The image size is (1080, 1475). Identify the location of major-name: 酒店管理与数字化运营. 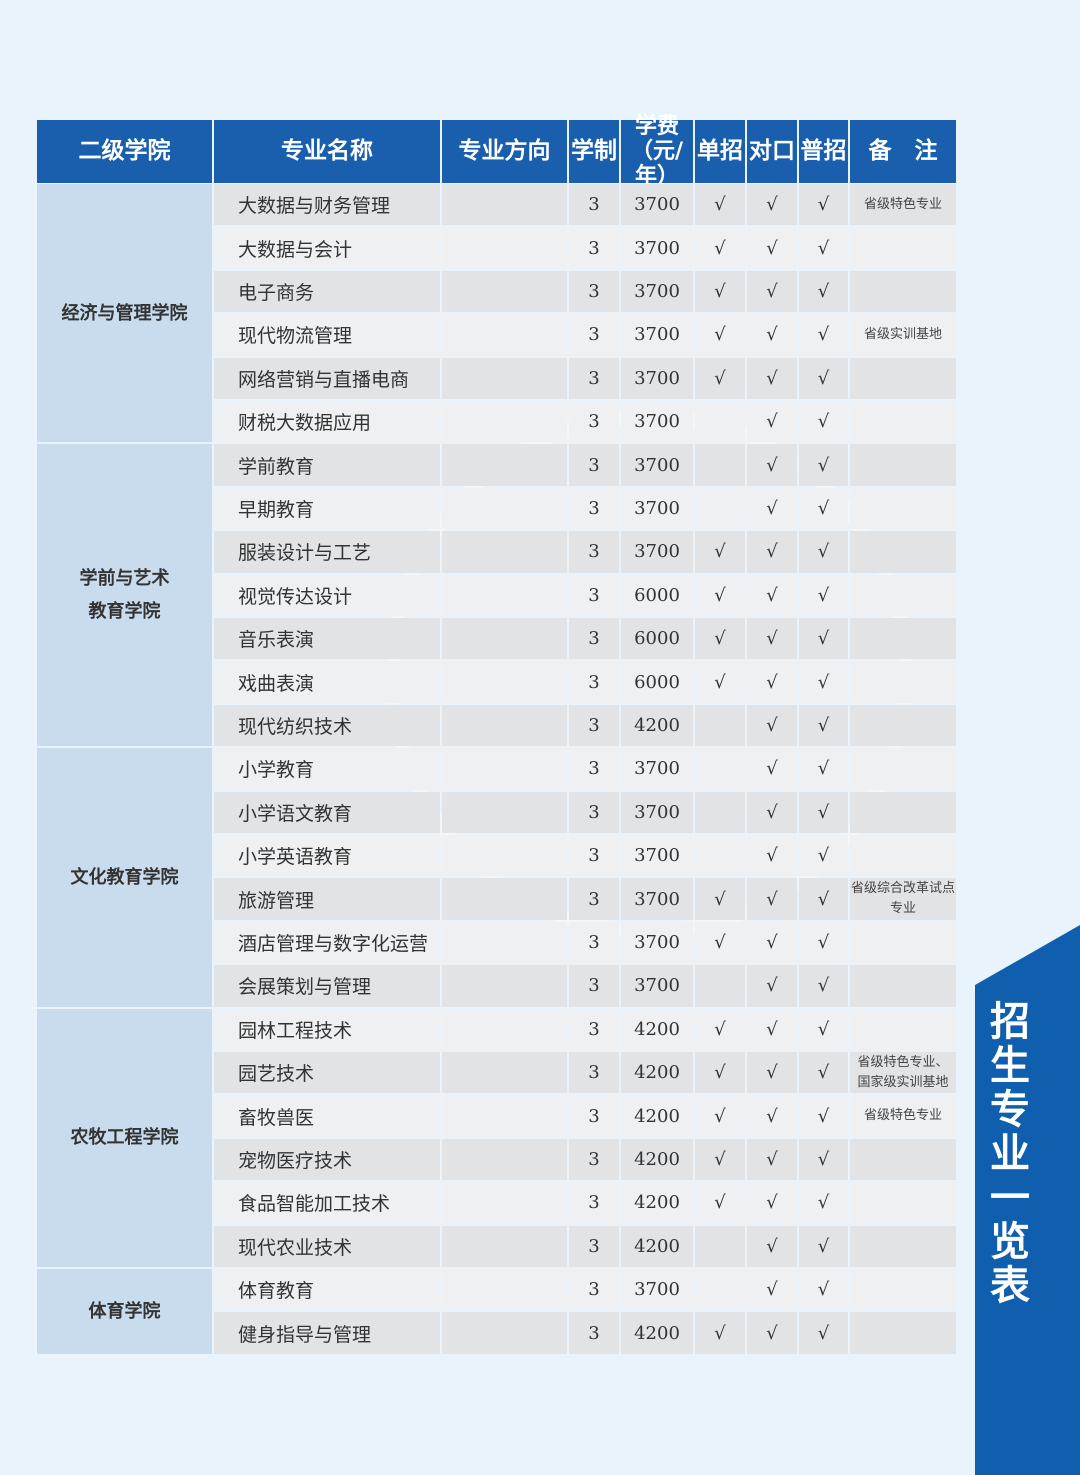
(327, 942).